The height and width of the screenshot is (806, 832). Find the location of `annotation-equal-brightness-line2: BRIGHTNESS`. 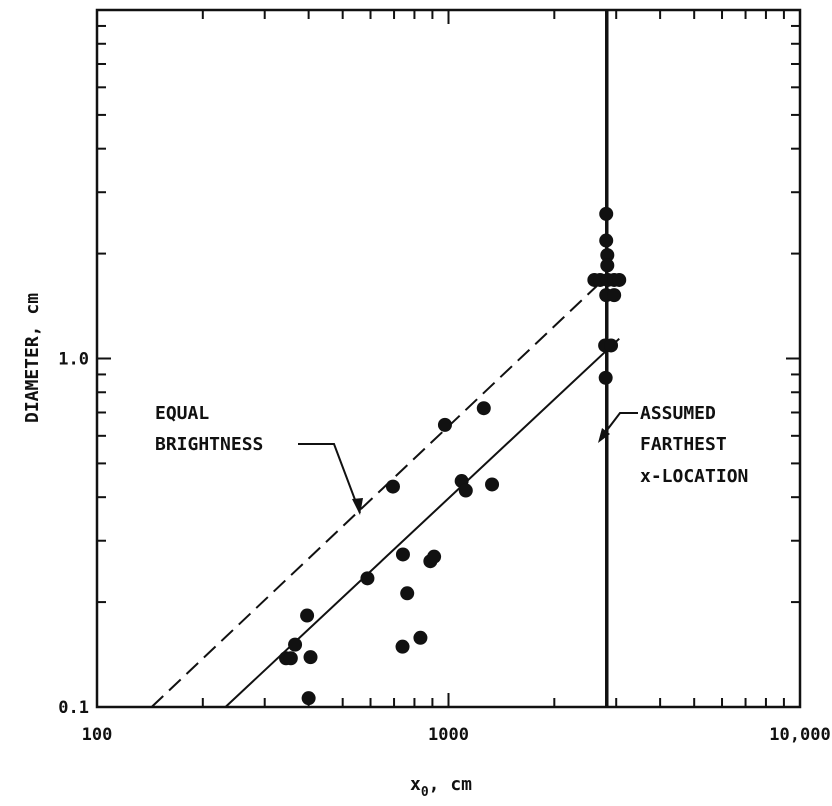

annotation-equal-brightness-line2: BRIGHTNESS is located at coordinates (209, 444).